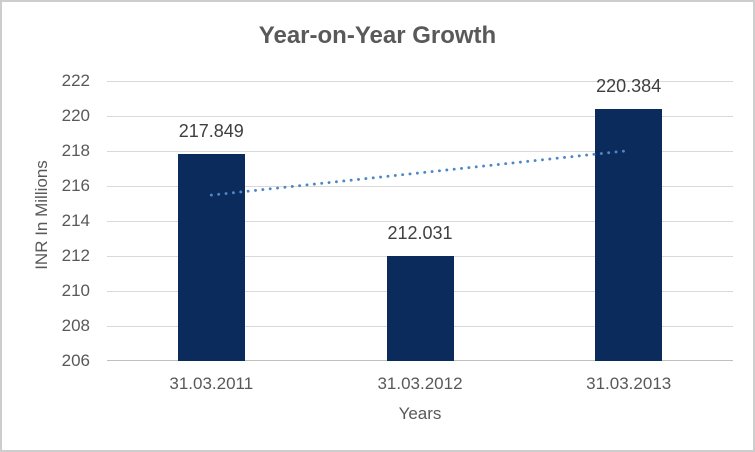 The height and width of the screenshot is (452, 755). Describe the element at coordinates (629, 86) in the screenshot. I see `bar-data-label: 220.384` at that location.